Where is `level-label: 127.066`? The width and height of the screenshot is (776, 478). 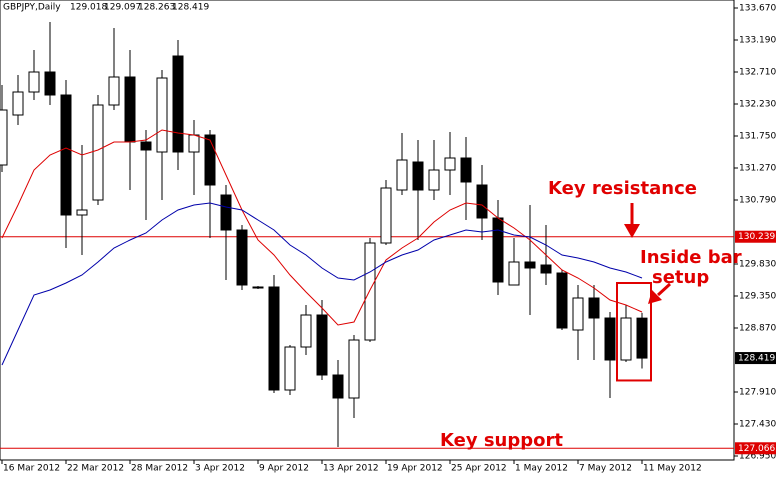
level-label: 127.066 is located at coordinates (756, 449).